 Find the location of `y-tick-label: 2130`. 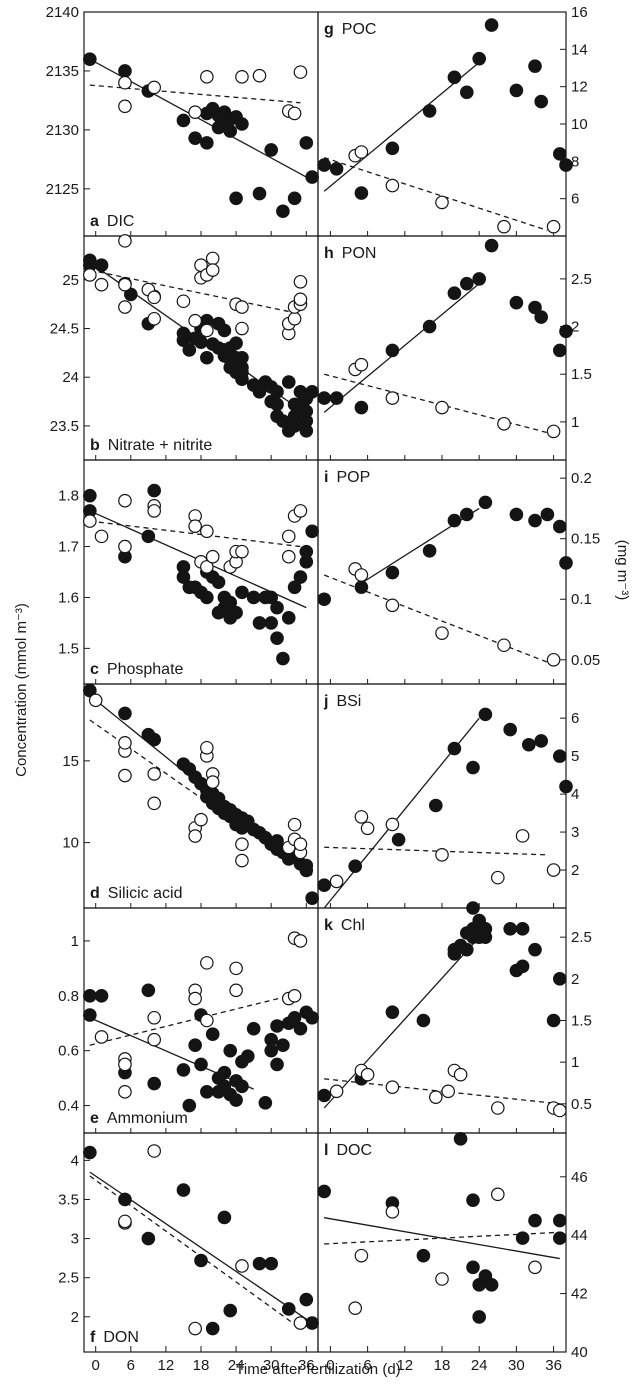

y-tick-label: 2130 is located at coordinates (62, 130).